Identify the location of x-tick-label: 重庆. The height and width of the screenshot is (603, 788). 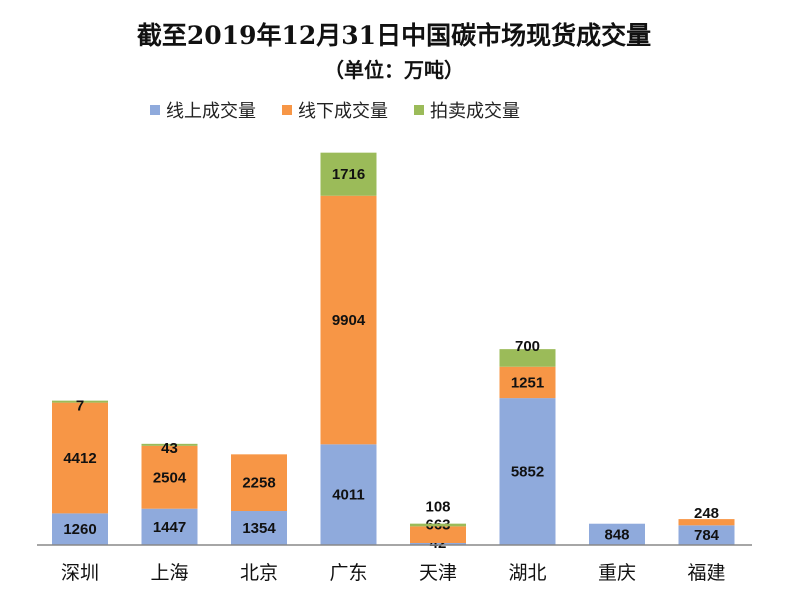
(617, 573).